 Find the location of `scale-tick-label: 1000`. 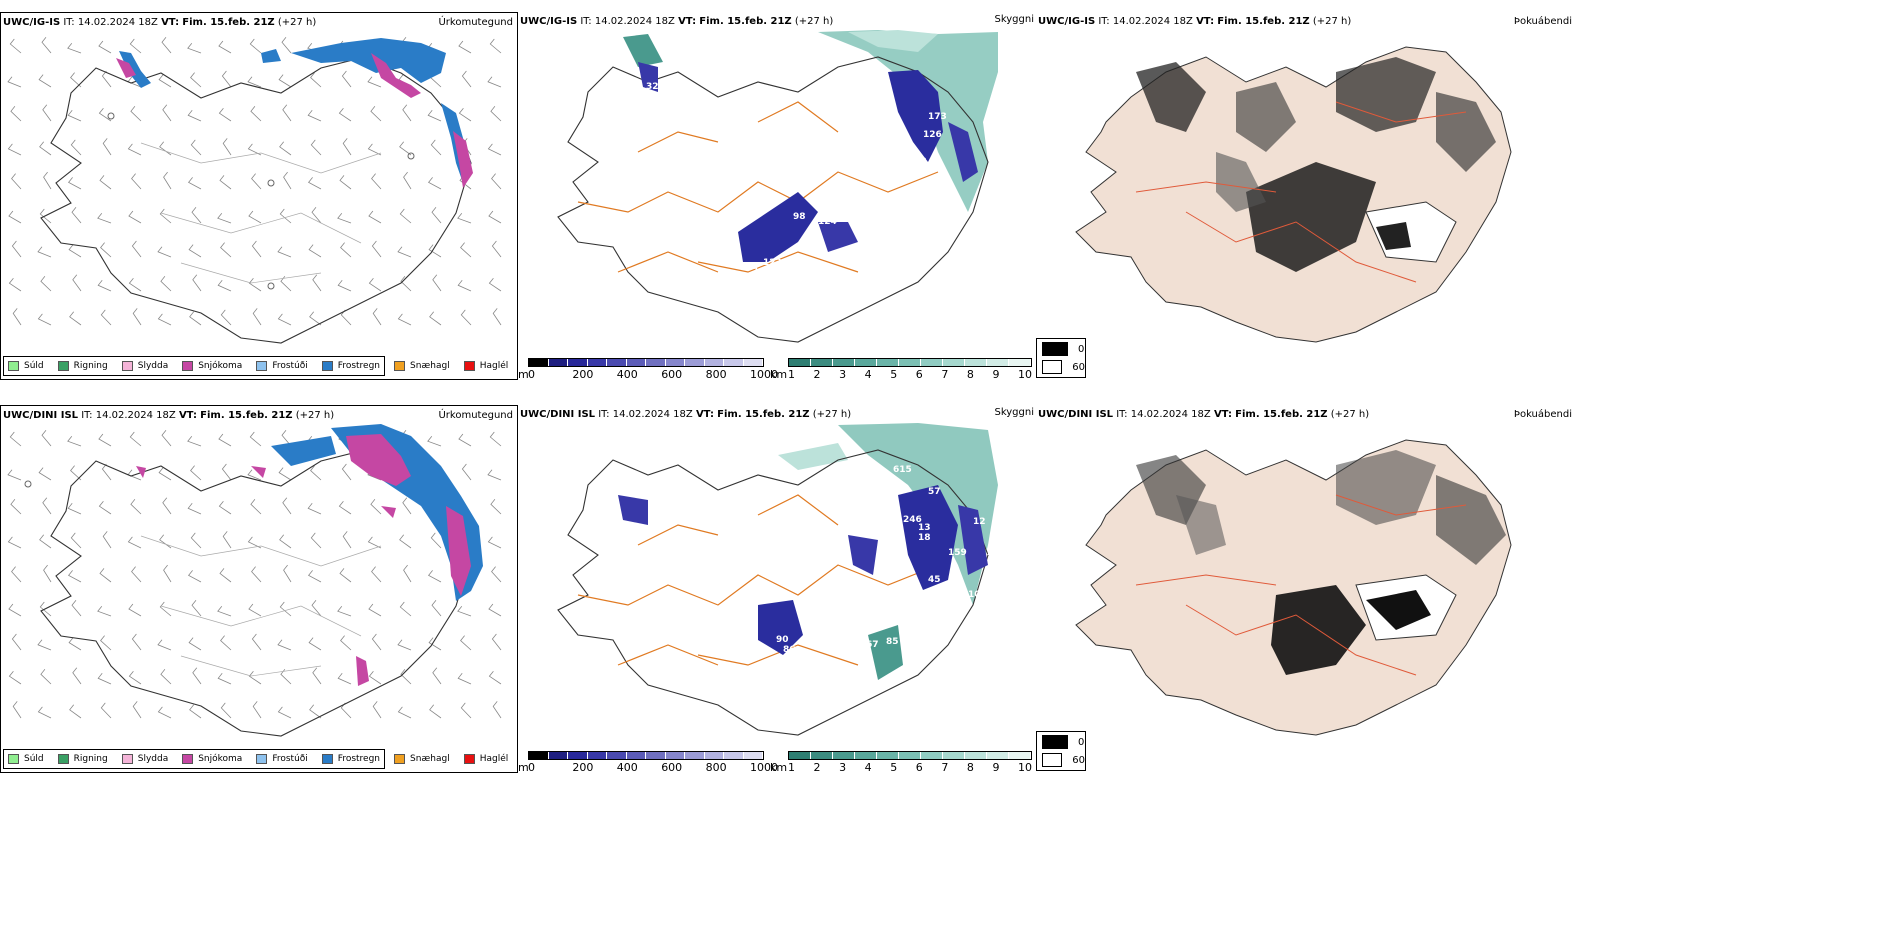

scale-tick-label: 1000 is located at coordinates (764, 374).